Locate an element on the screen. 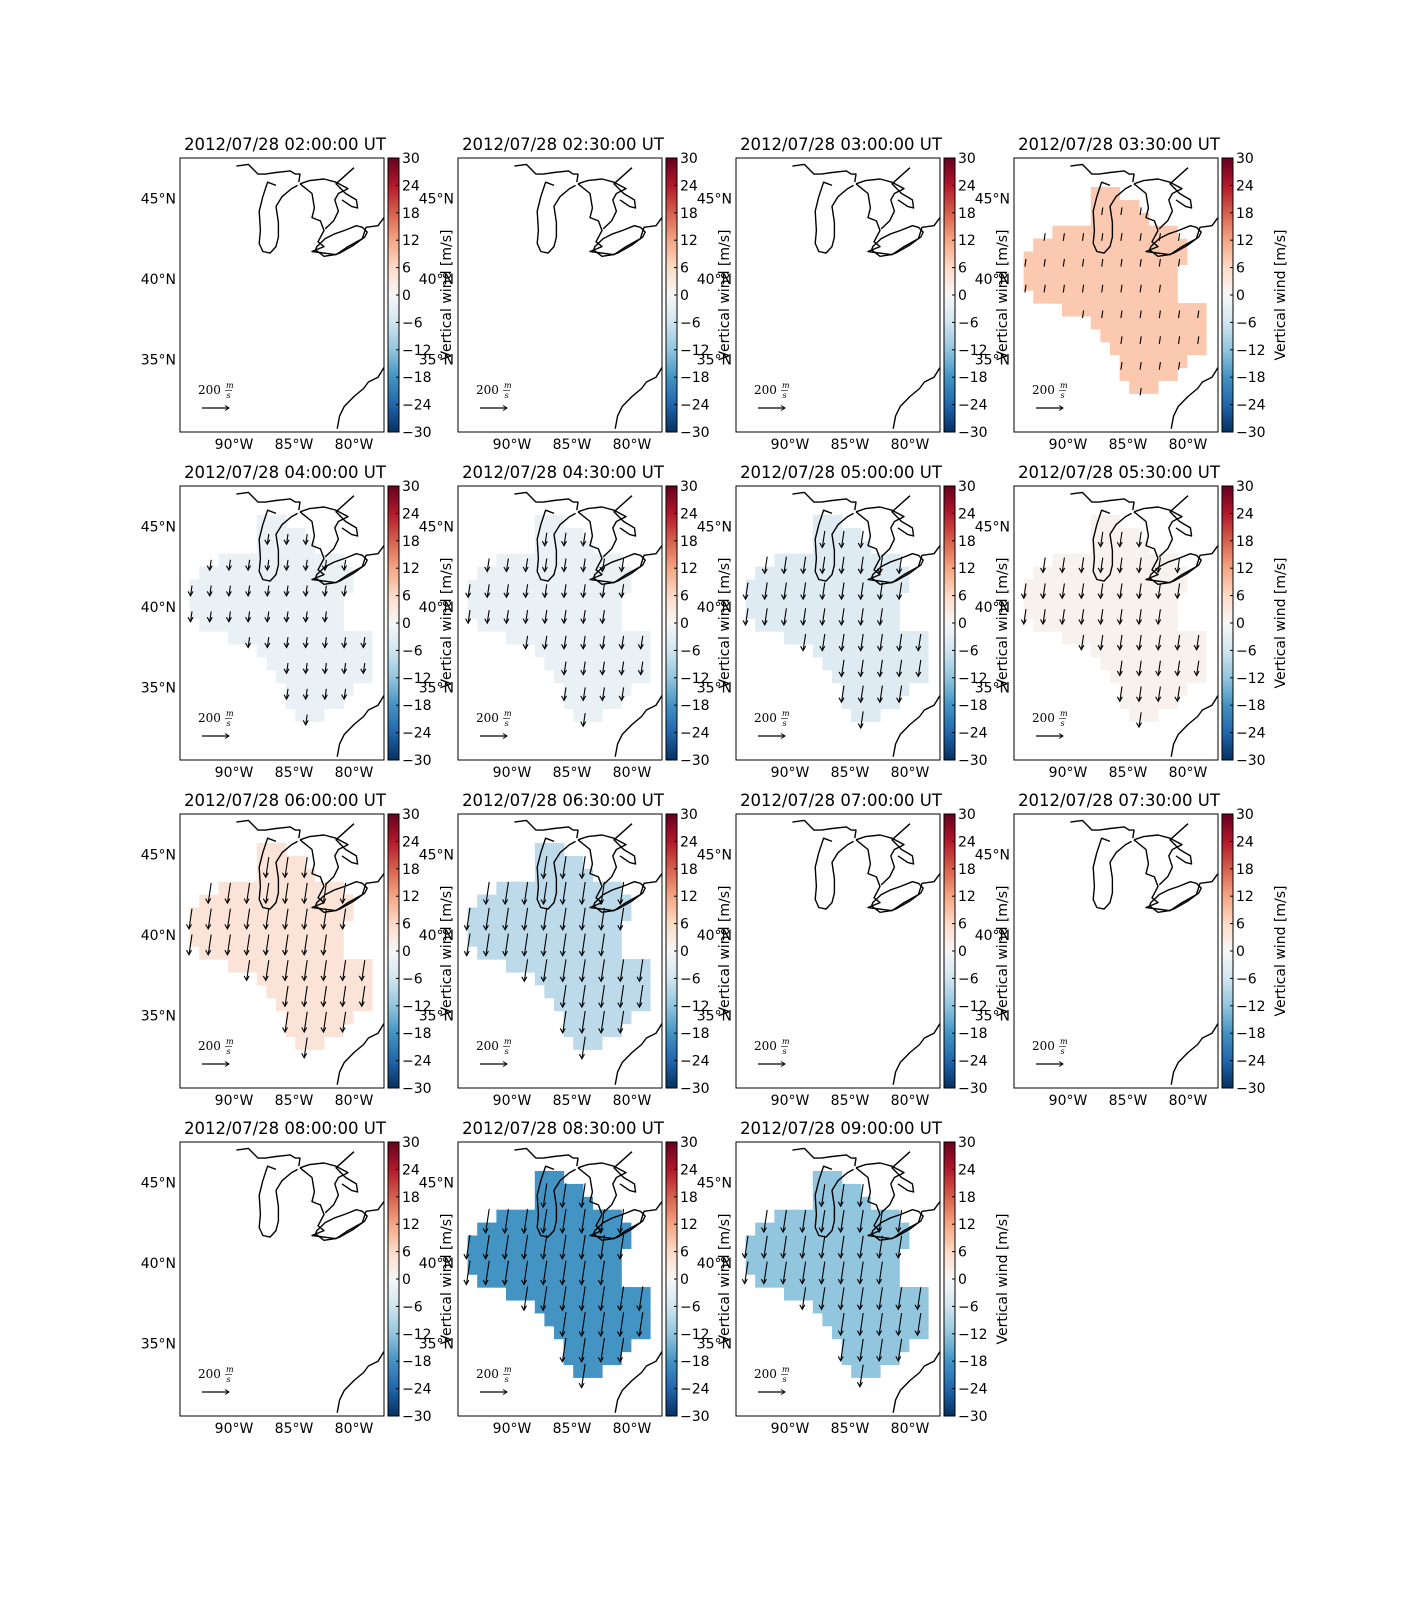  x-tick-label: 90°W is located at coordinates (790, 1101).